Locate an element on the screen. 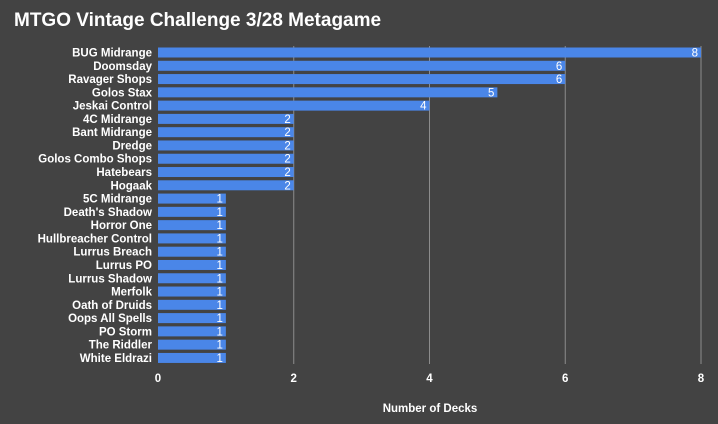 The width and height of the screenshot is (718, 424). bar-death-s-shadow is located at coordinates (192, 211).